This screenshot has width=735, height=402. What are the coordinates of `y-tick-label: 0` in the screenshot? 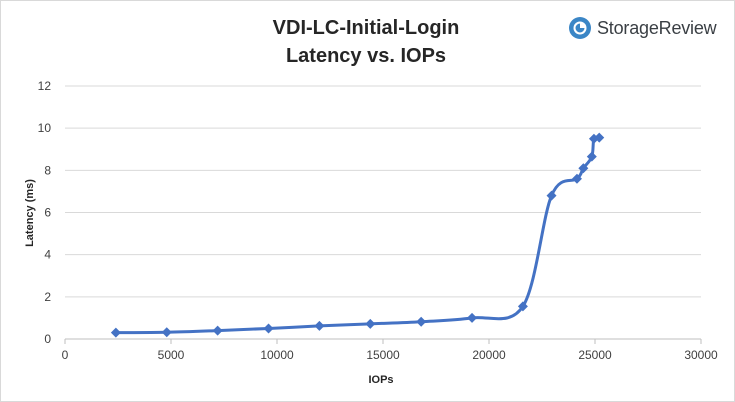 It's located at (47, 339).